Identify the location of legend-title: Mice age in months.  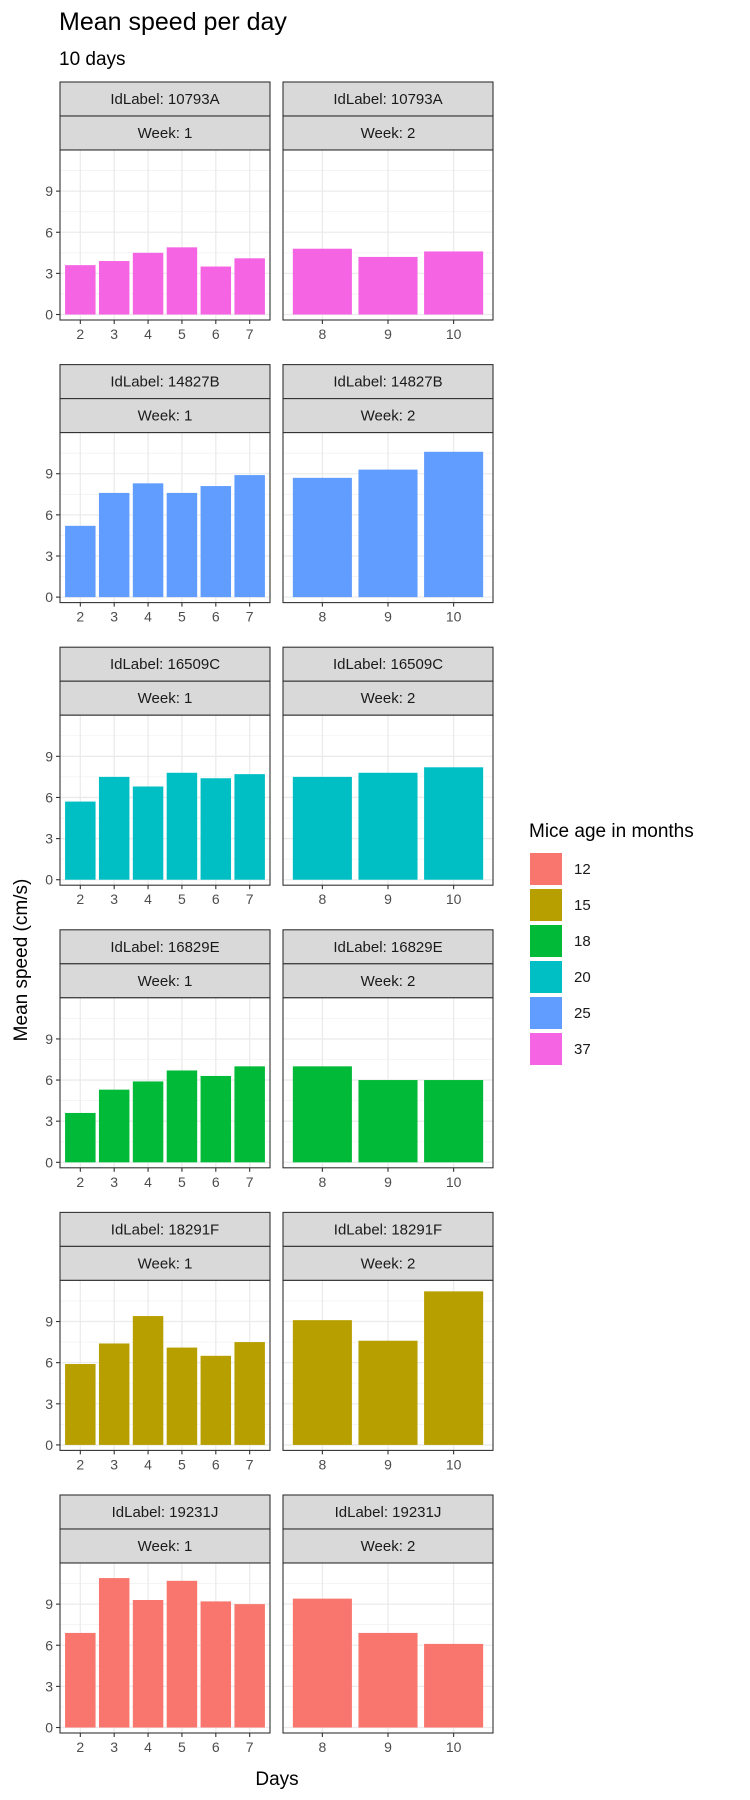
(611, 831).